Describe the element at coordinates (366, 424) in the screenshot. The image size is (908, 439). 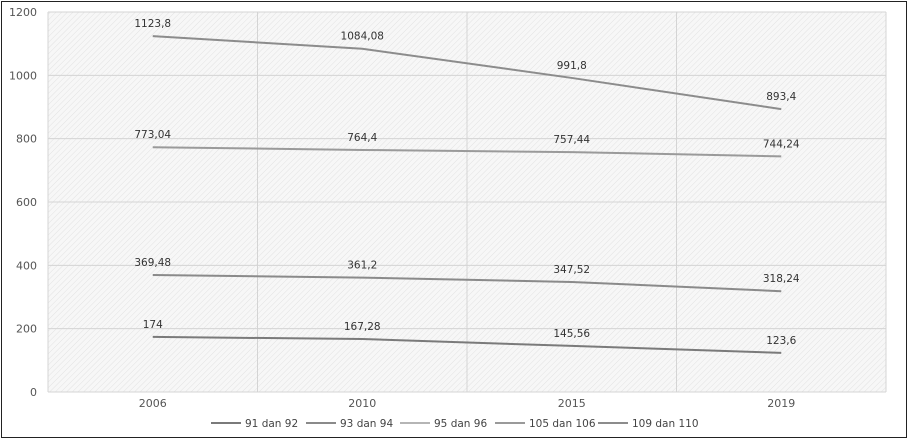
I see `legend-label: 93 dan 94` at that location.